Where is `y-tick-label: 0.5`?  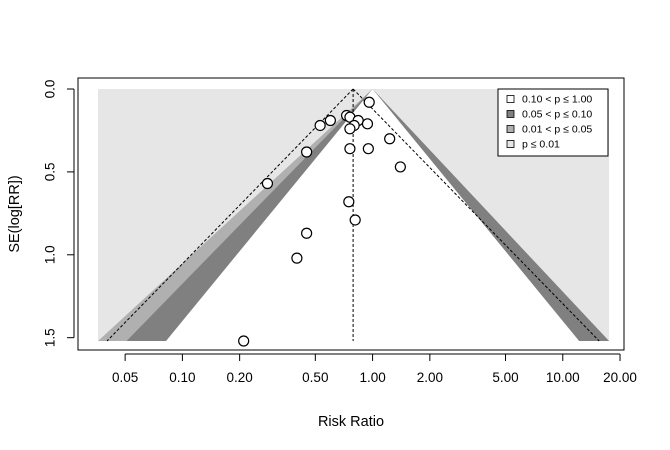 y-tick-label: 0.5 is located at coordinates (50, 172).